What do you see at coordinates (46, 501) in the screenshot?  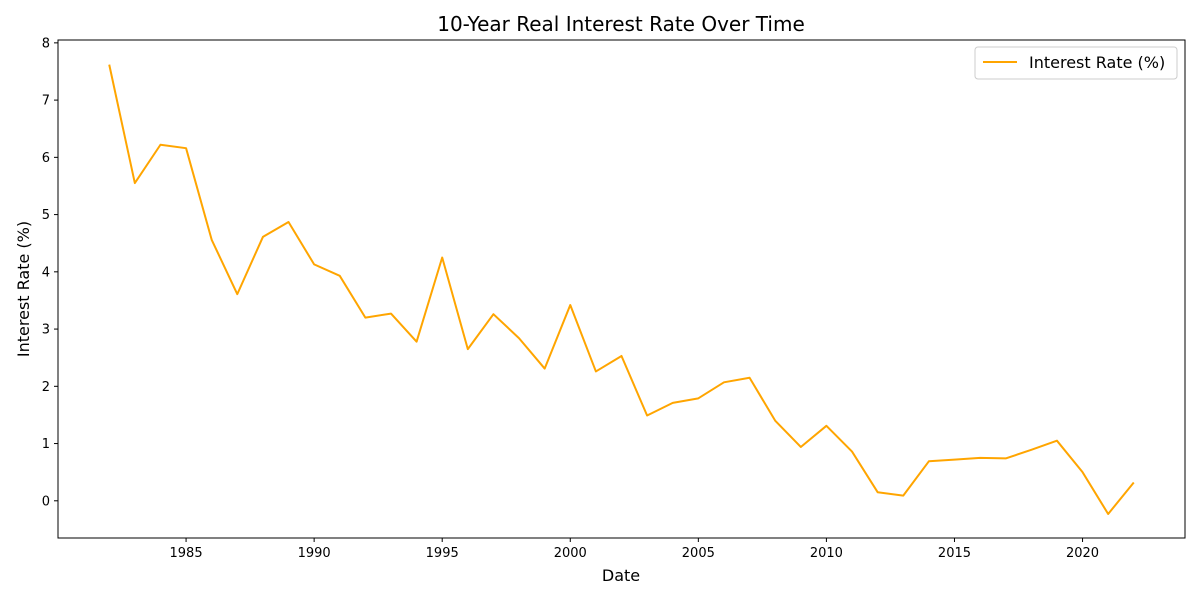 I see `y-tick-label: 0` at bounding box center [46, 501].